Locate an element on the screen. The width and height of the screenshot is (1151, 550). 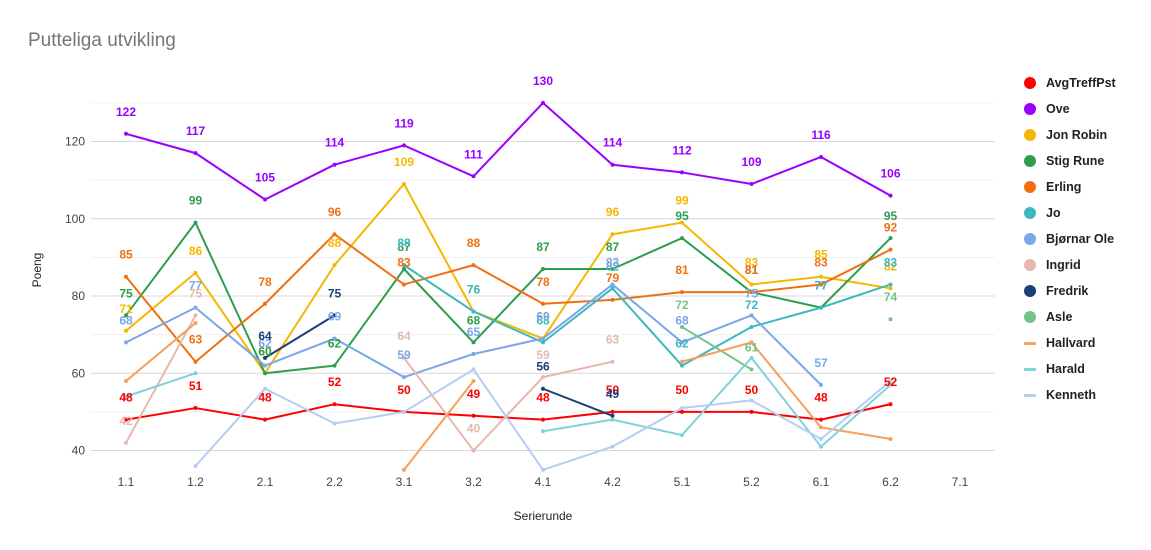
data-label: 75 is located at coordinates (335, 293).